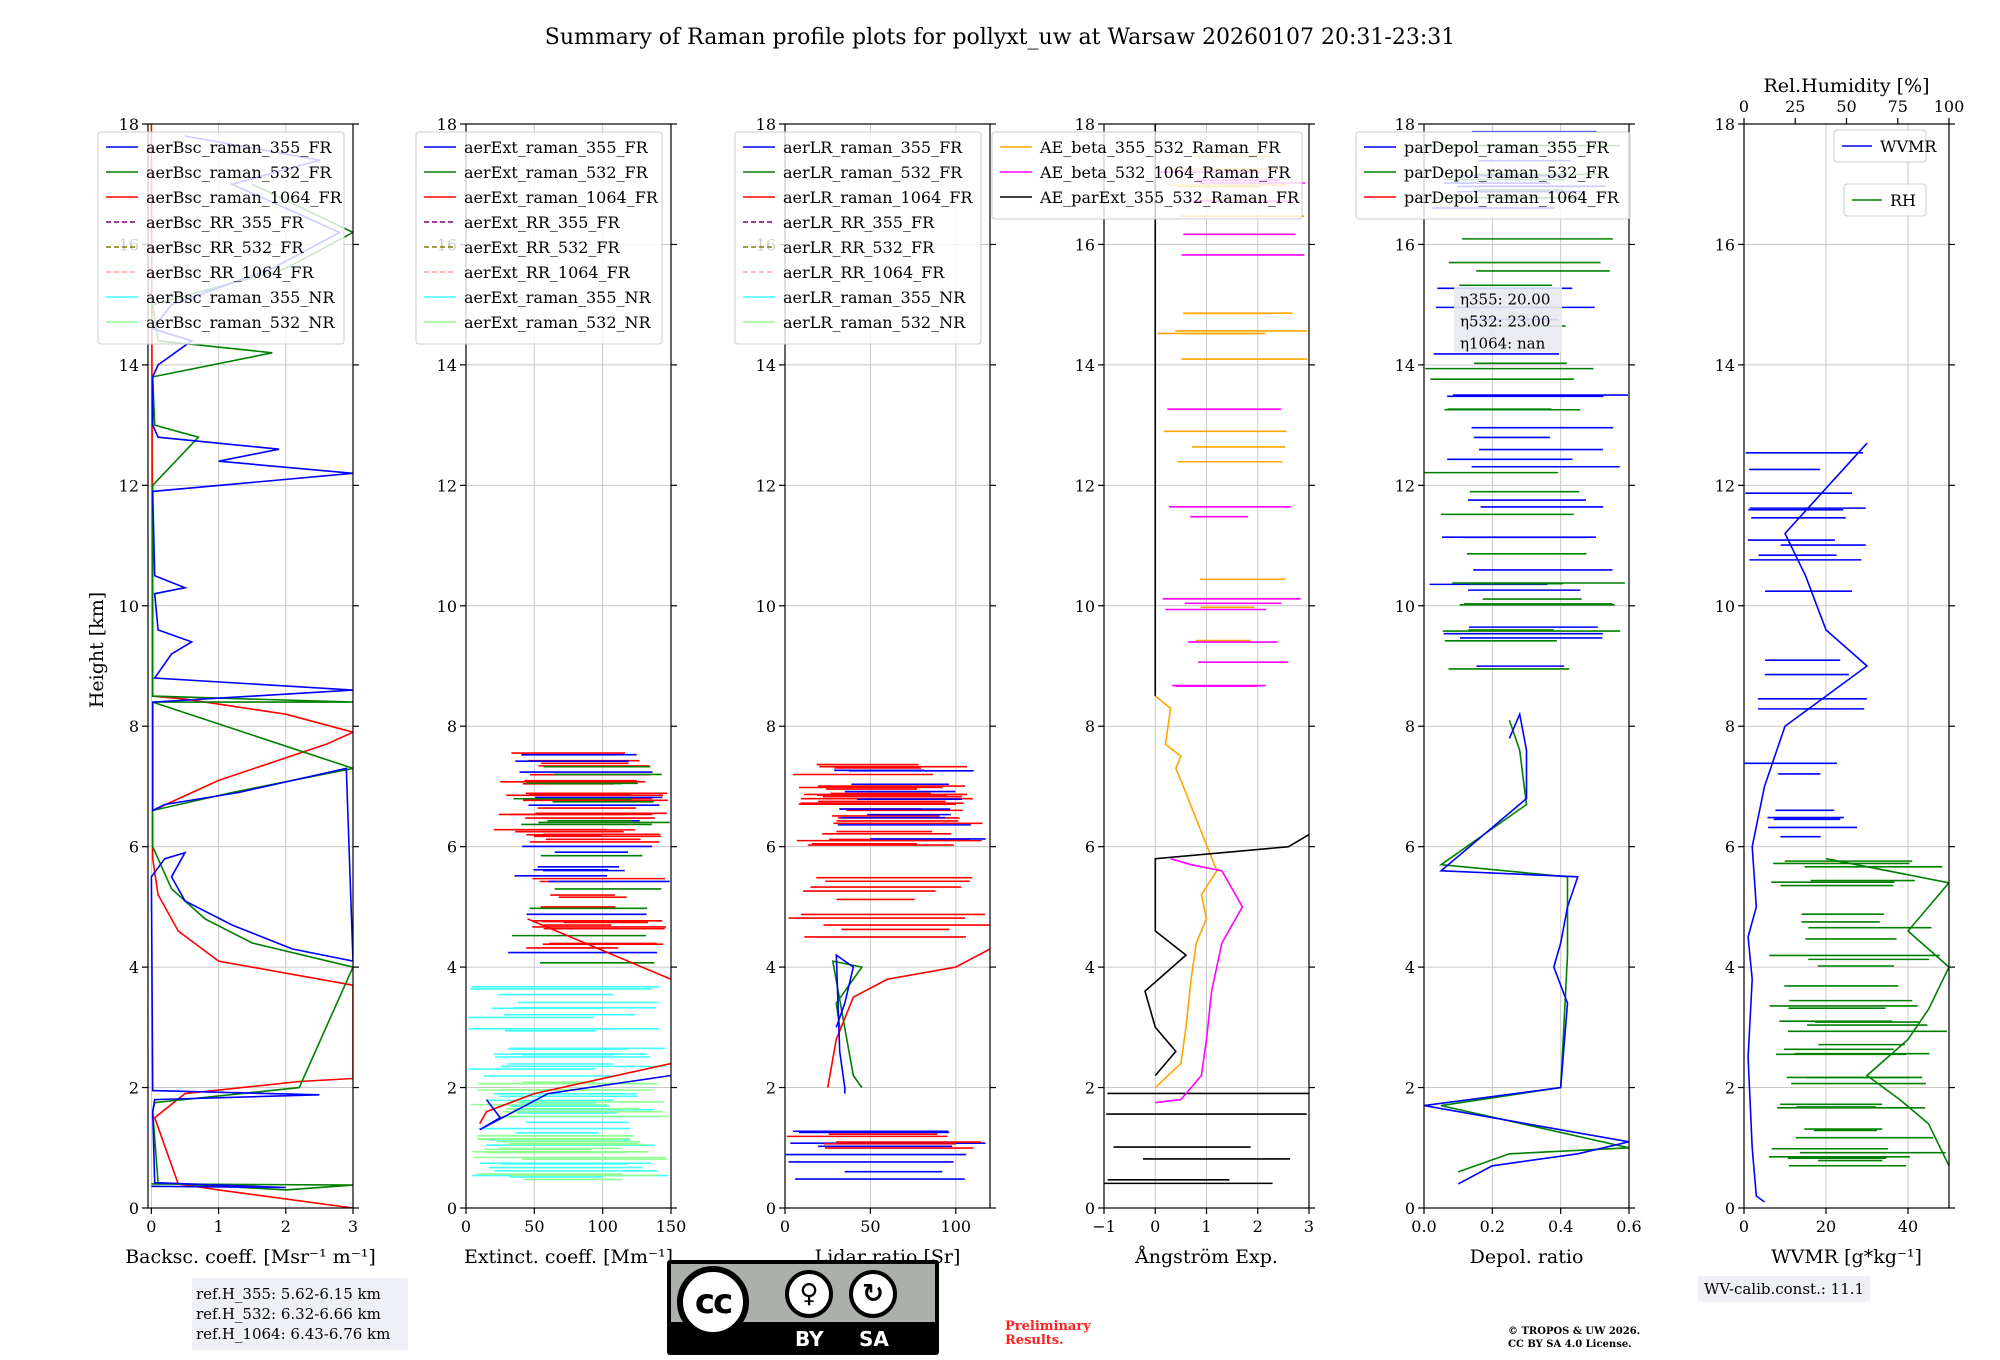 Image resolution: width=2000 pixels, height=1360 pixels. I want to click on eta-box, so click(1508, 319).